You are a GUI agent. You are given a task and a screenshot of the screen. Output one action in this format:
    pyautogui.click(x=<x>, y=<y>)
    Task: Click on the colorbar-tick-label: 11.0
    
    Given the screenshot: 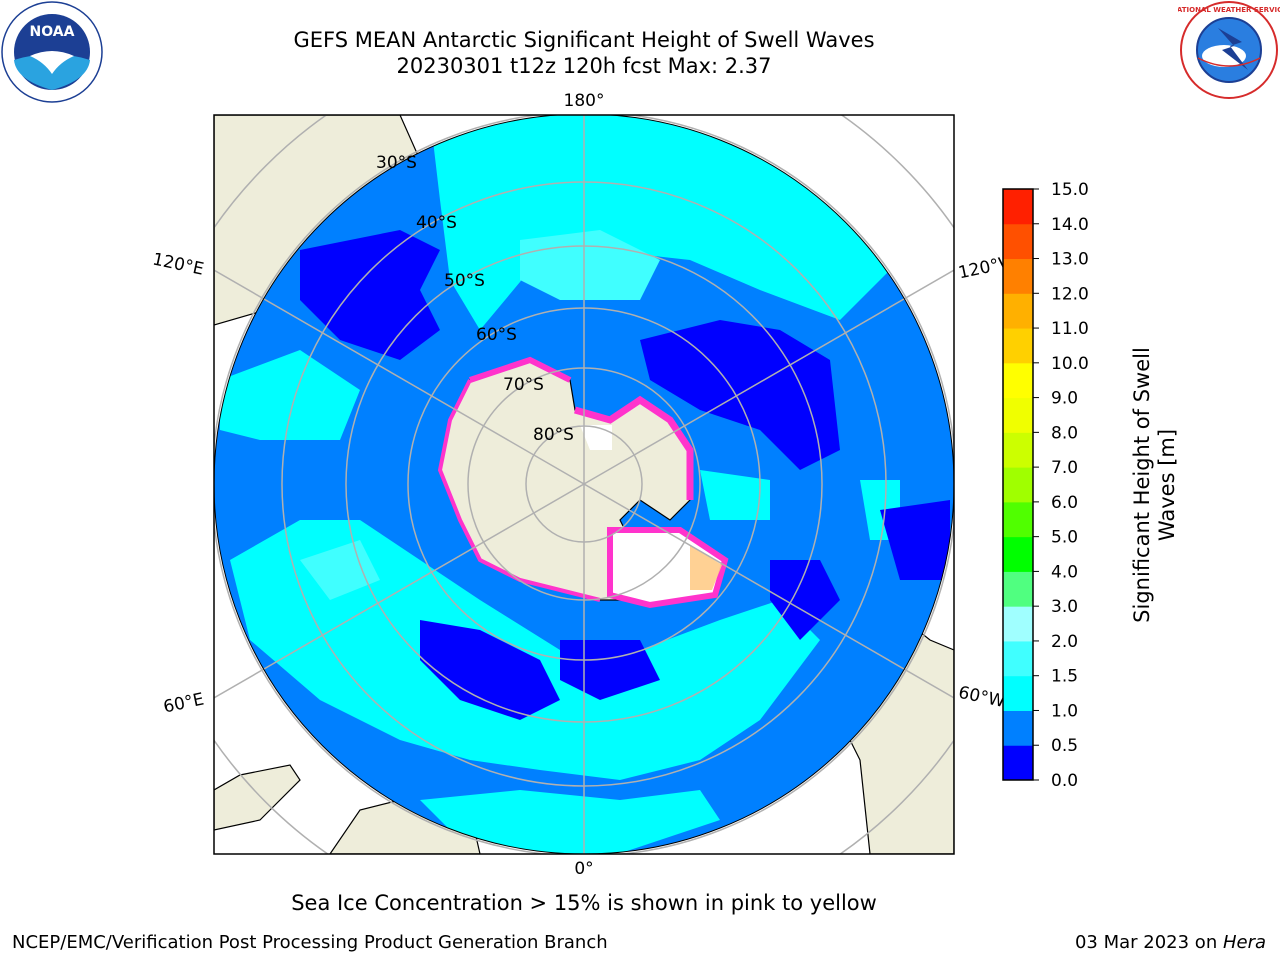 What is the action you would take?
    pyautogui.click(x=1070, y=329)
    